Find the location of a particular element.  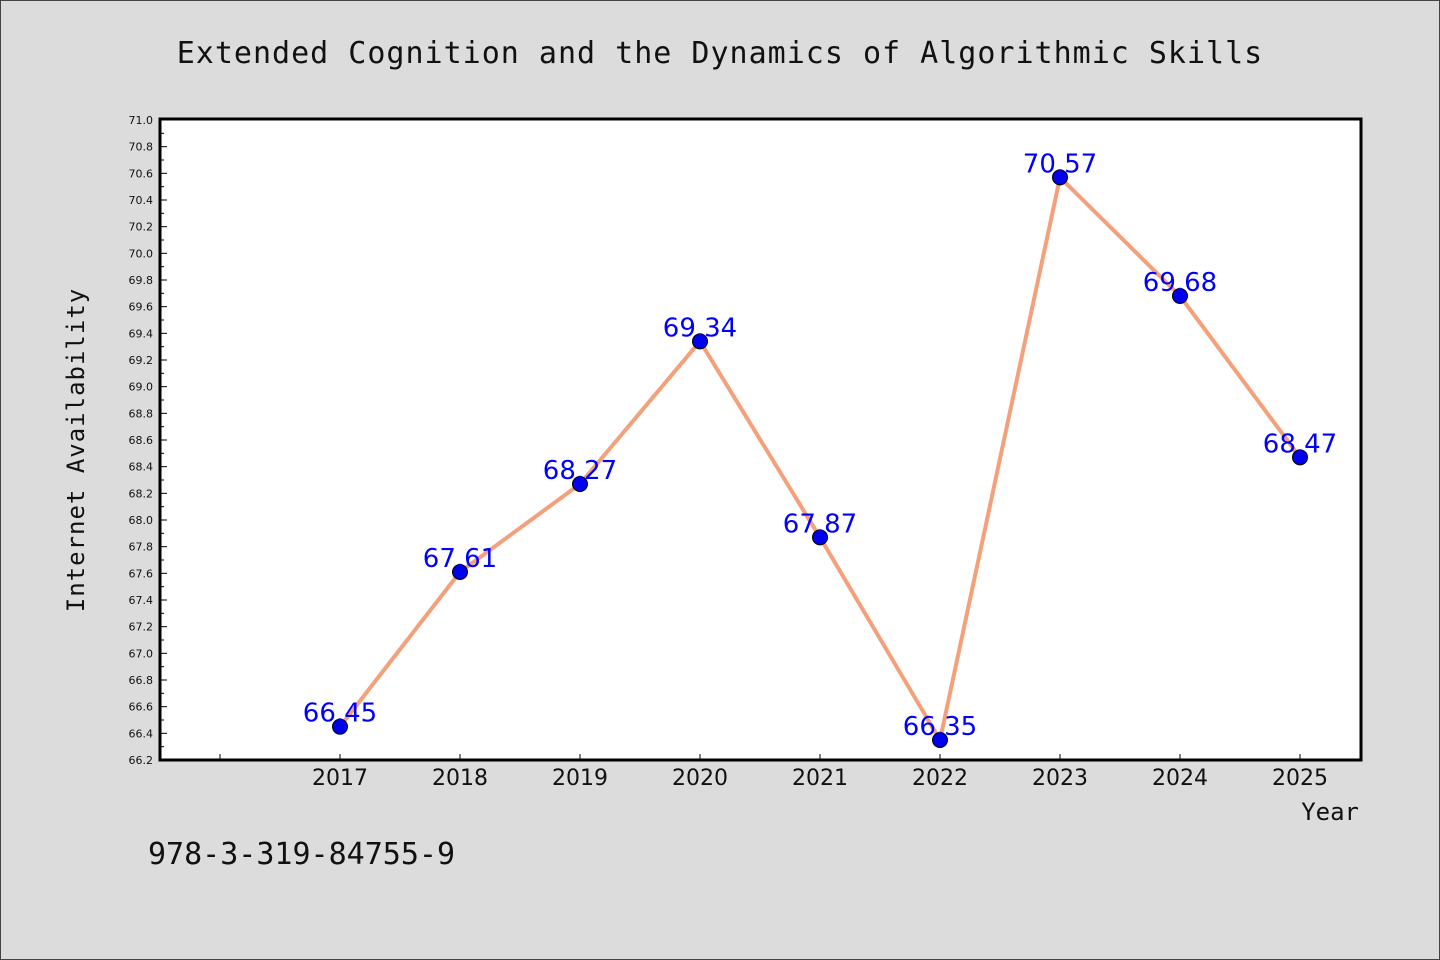

x-tick-label: 2017 is located at coordinates (340, 778).